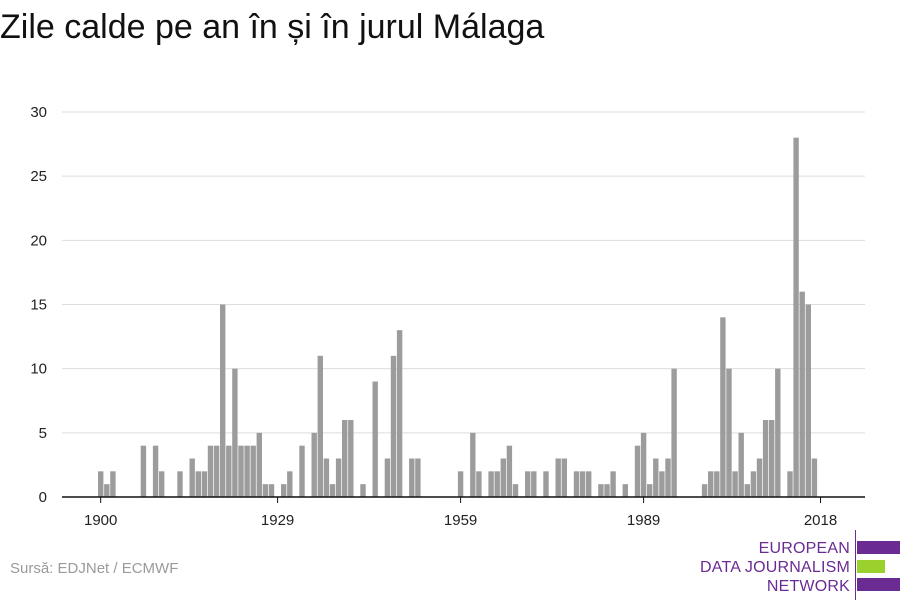  What do you see at coordinates (546, 484) in the screenshot?
I see `bar-1973` at bounding box center [546, 484].